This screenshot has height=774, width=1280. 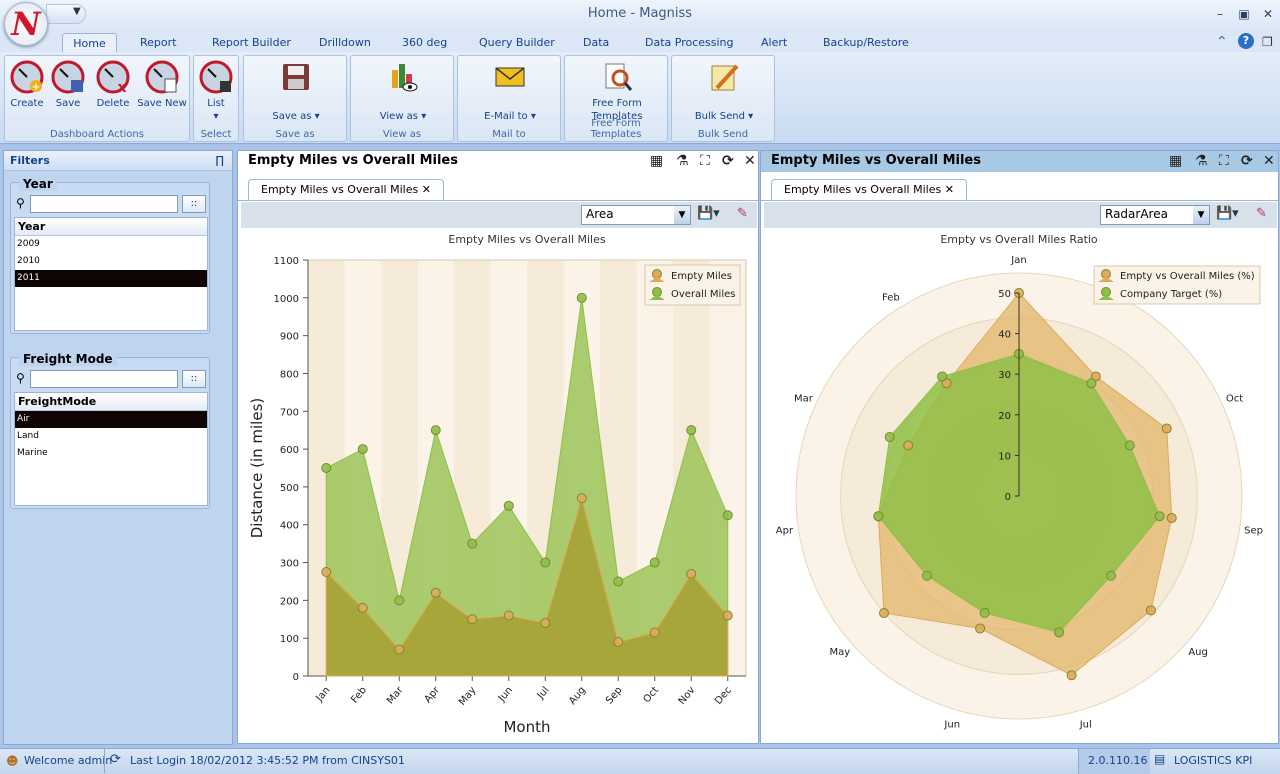 I want to click on bulk-send-button: Bulk Send ▾, so click(x=724, y=91).